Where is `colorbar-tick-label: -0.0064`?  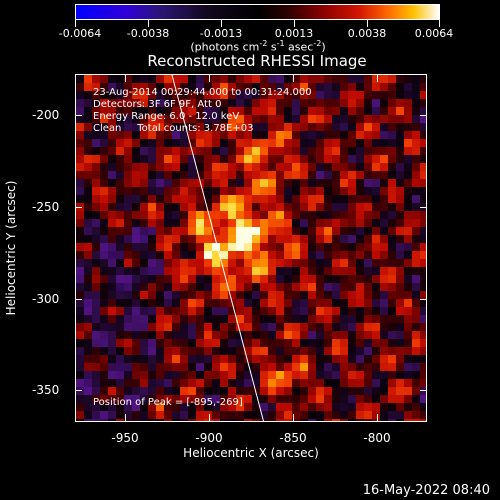 colorbar-tick-label: -0.0064 is located at coordinates (80, 33).